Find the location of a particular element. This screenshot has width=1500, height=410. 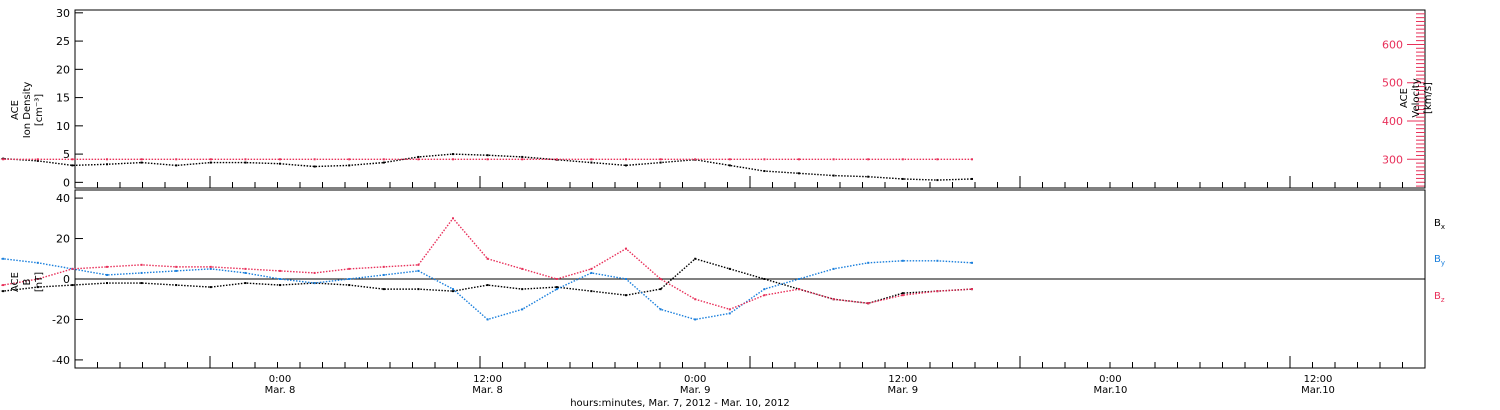

velocity-ylabel-line-1: ACE is located at coordinates (1404, 98).